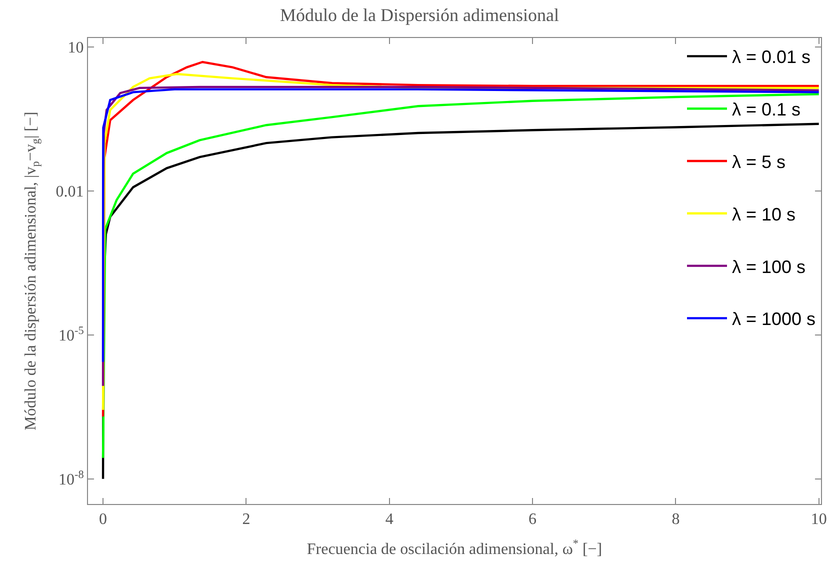 The height and width of the screenshot is (572, 839). I want to click on y-tick-label: 0.01, so click(70, 192).